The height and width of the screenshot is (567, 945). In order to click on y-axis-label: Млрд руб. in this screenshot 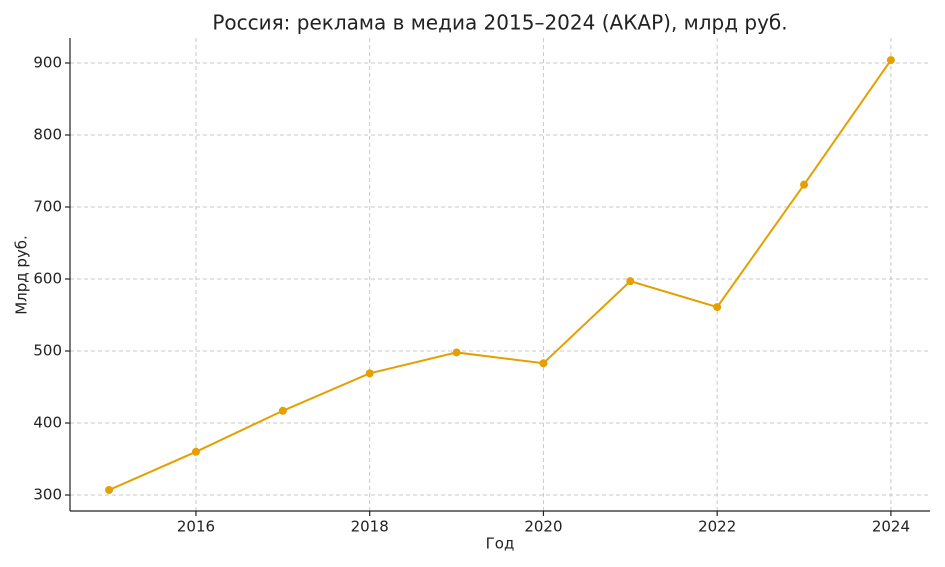, I will do `click(22, 275)`.